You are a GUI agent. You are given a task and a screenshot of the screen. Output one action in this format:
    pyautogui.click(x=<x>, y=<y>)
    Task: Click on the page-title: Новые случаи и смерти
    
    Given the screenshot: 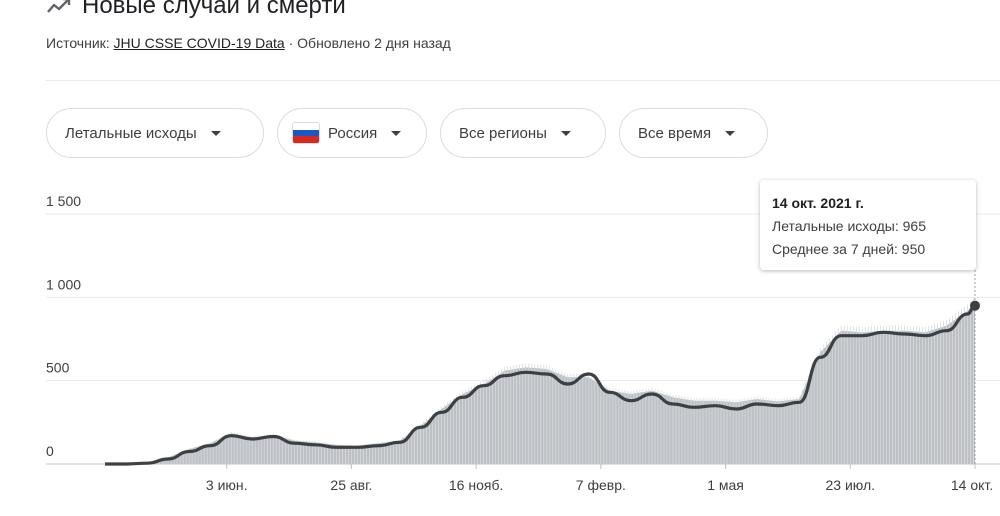 What is the action you would take?
    pyautogui.click(x=214, y=9)
    